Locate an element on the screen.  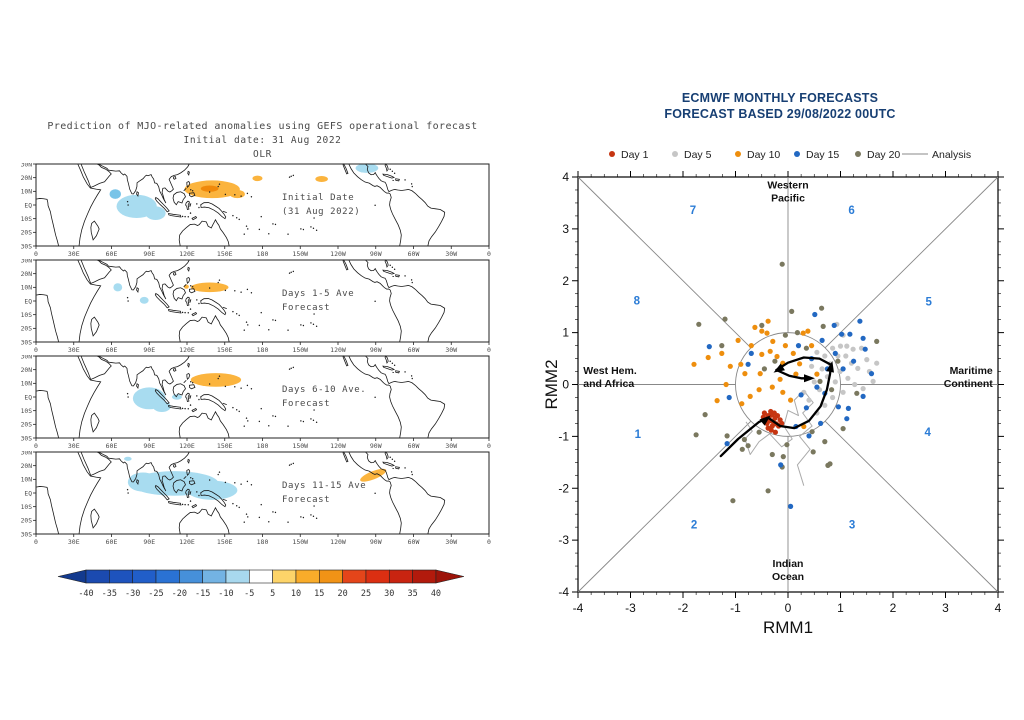
phase-number-1: 1 is located at coordinates (638, 435).